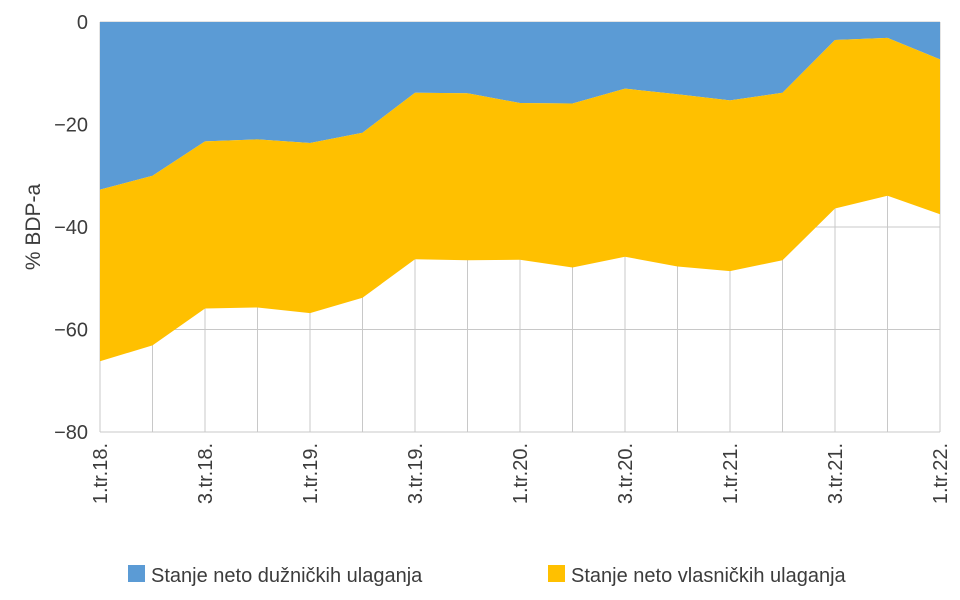 This screenshot has width=960, height=600. I want to click on x-tick-label: 3.tr.20., so click(626, 473).